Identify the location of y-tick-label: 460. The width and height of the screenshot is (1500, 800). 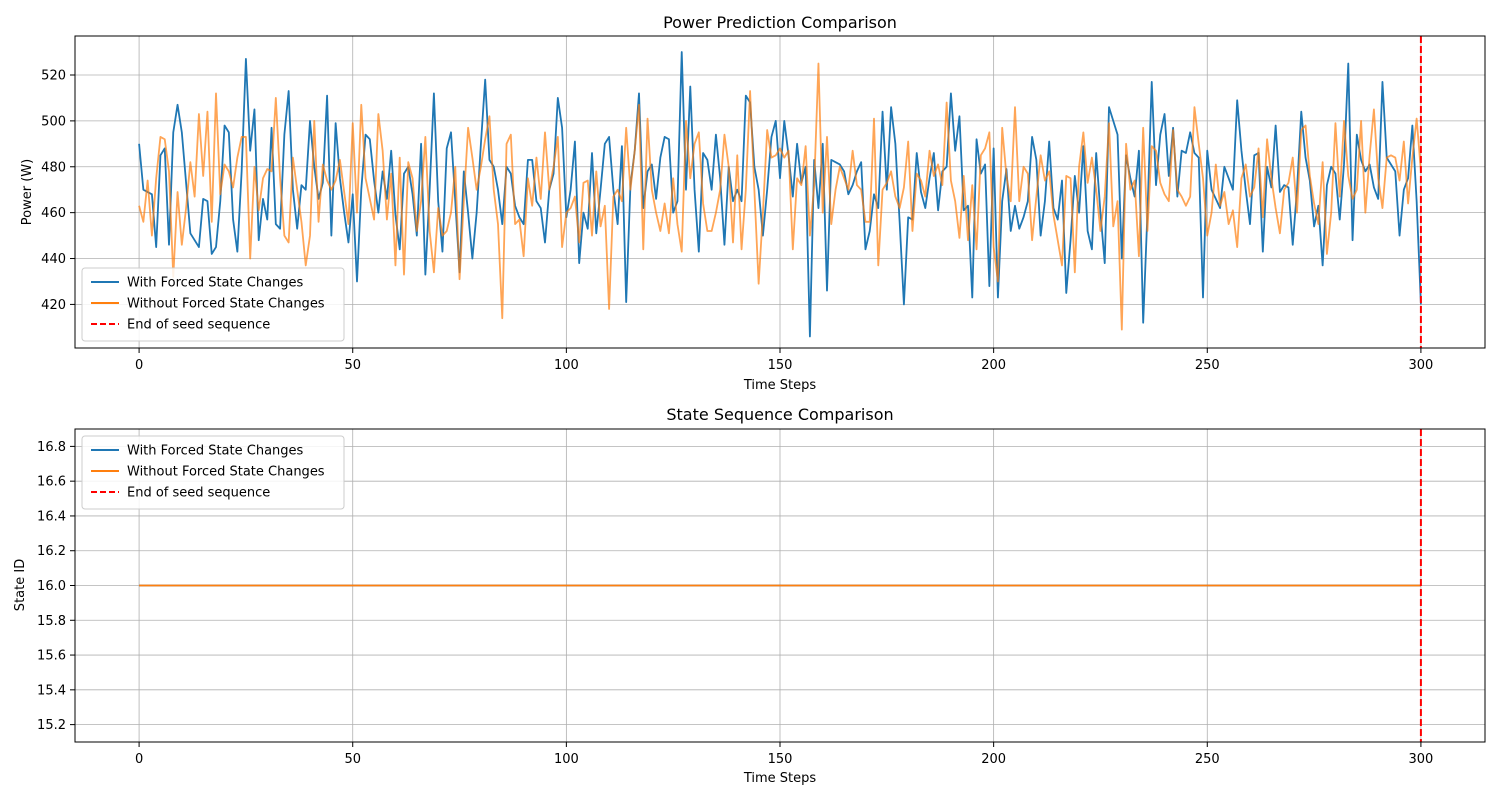
(53, 213).